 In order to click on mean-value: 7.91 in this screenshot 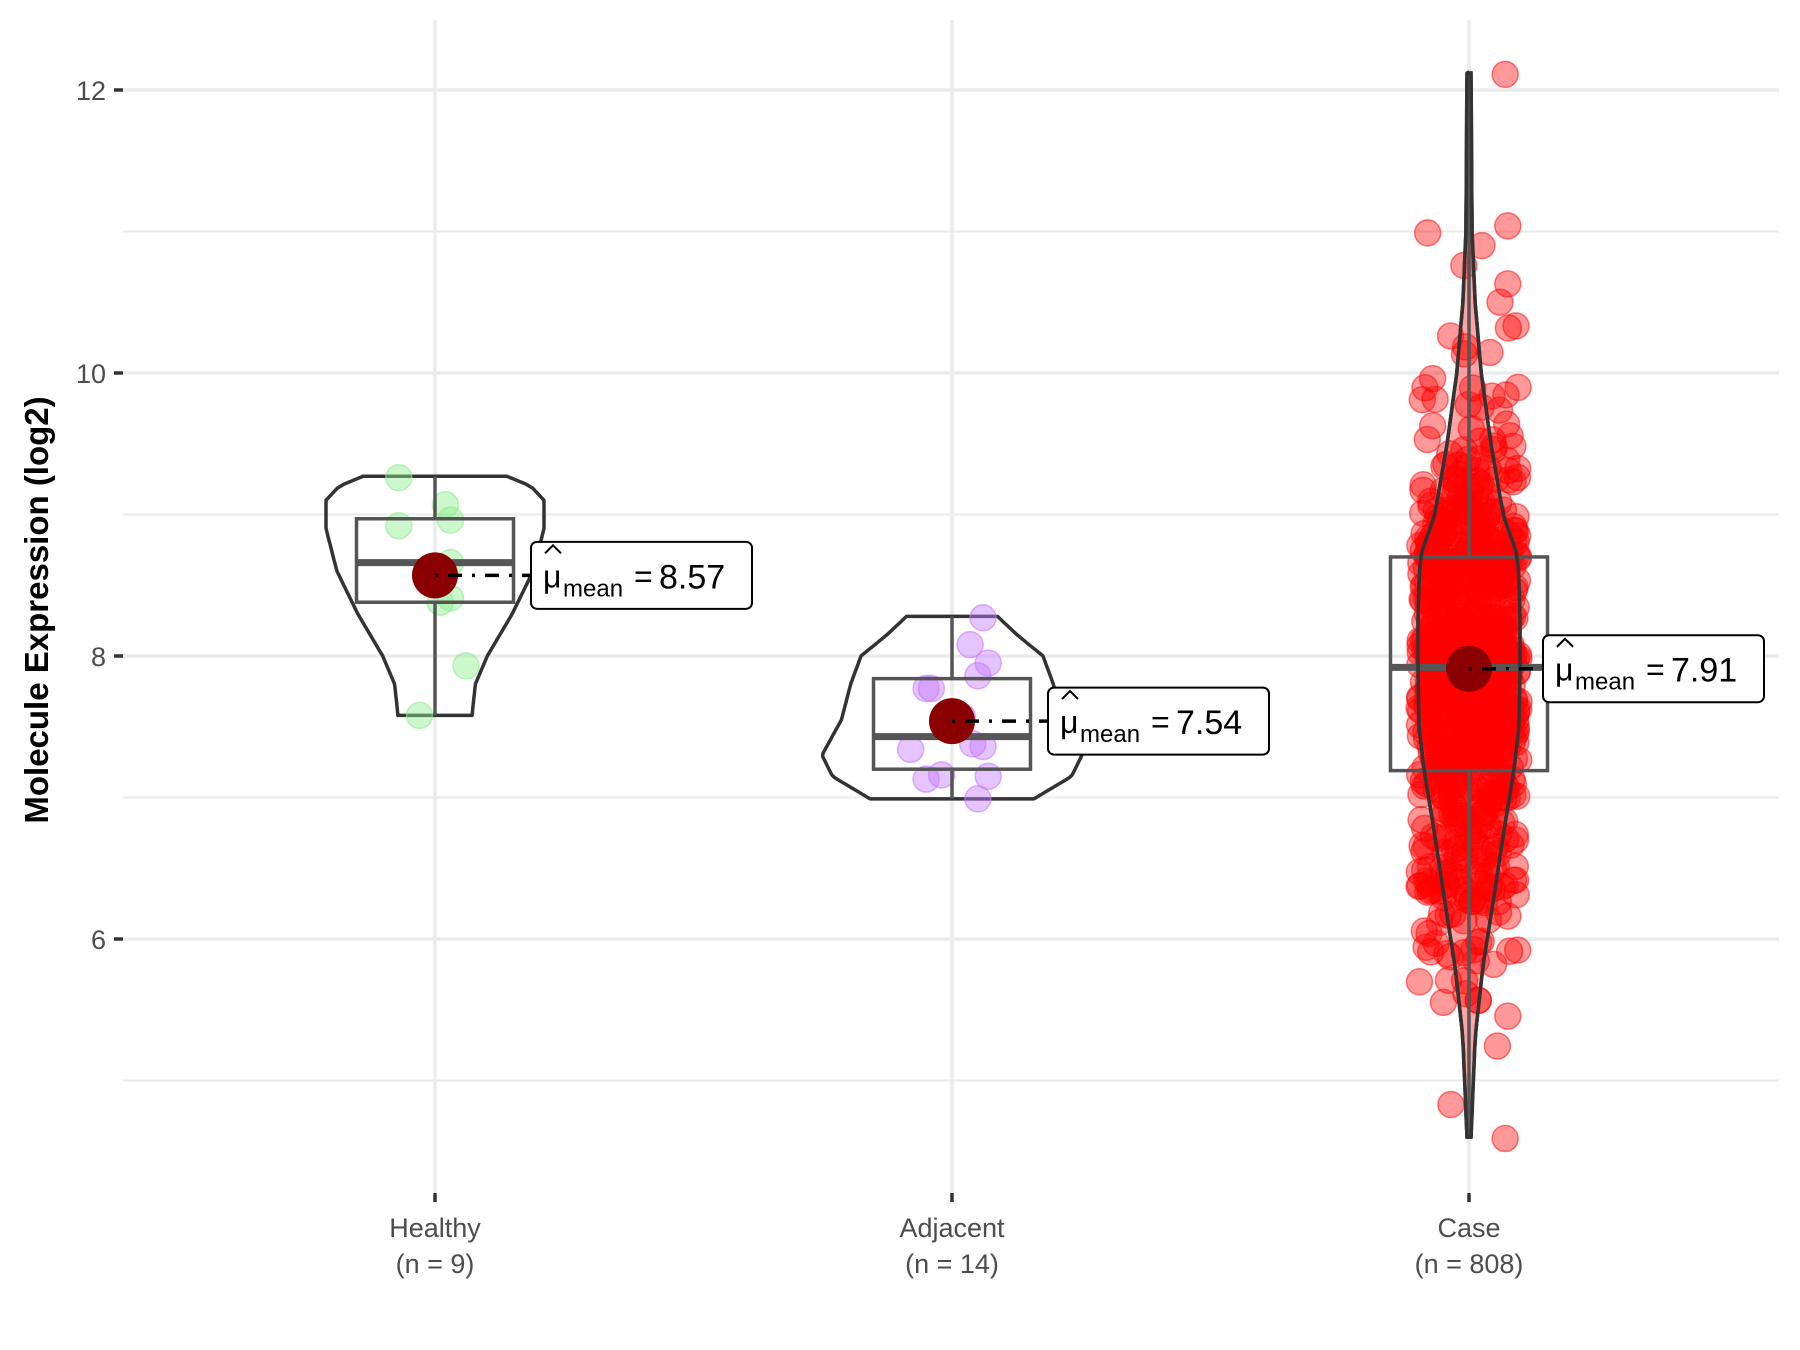, I will do `click(1704, 671)`.